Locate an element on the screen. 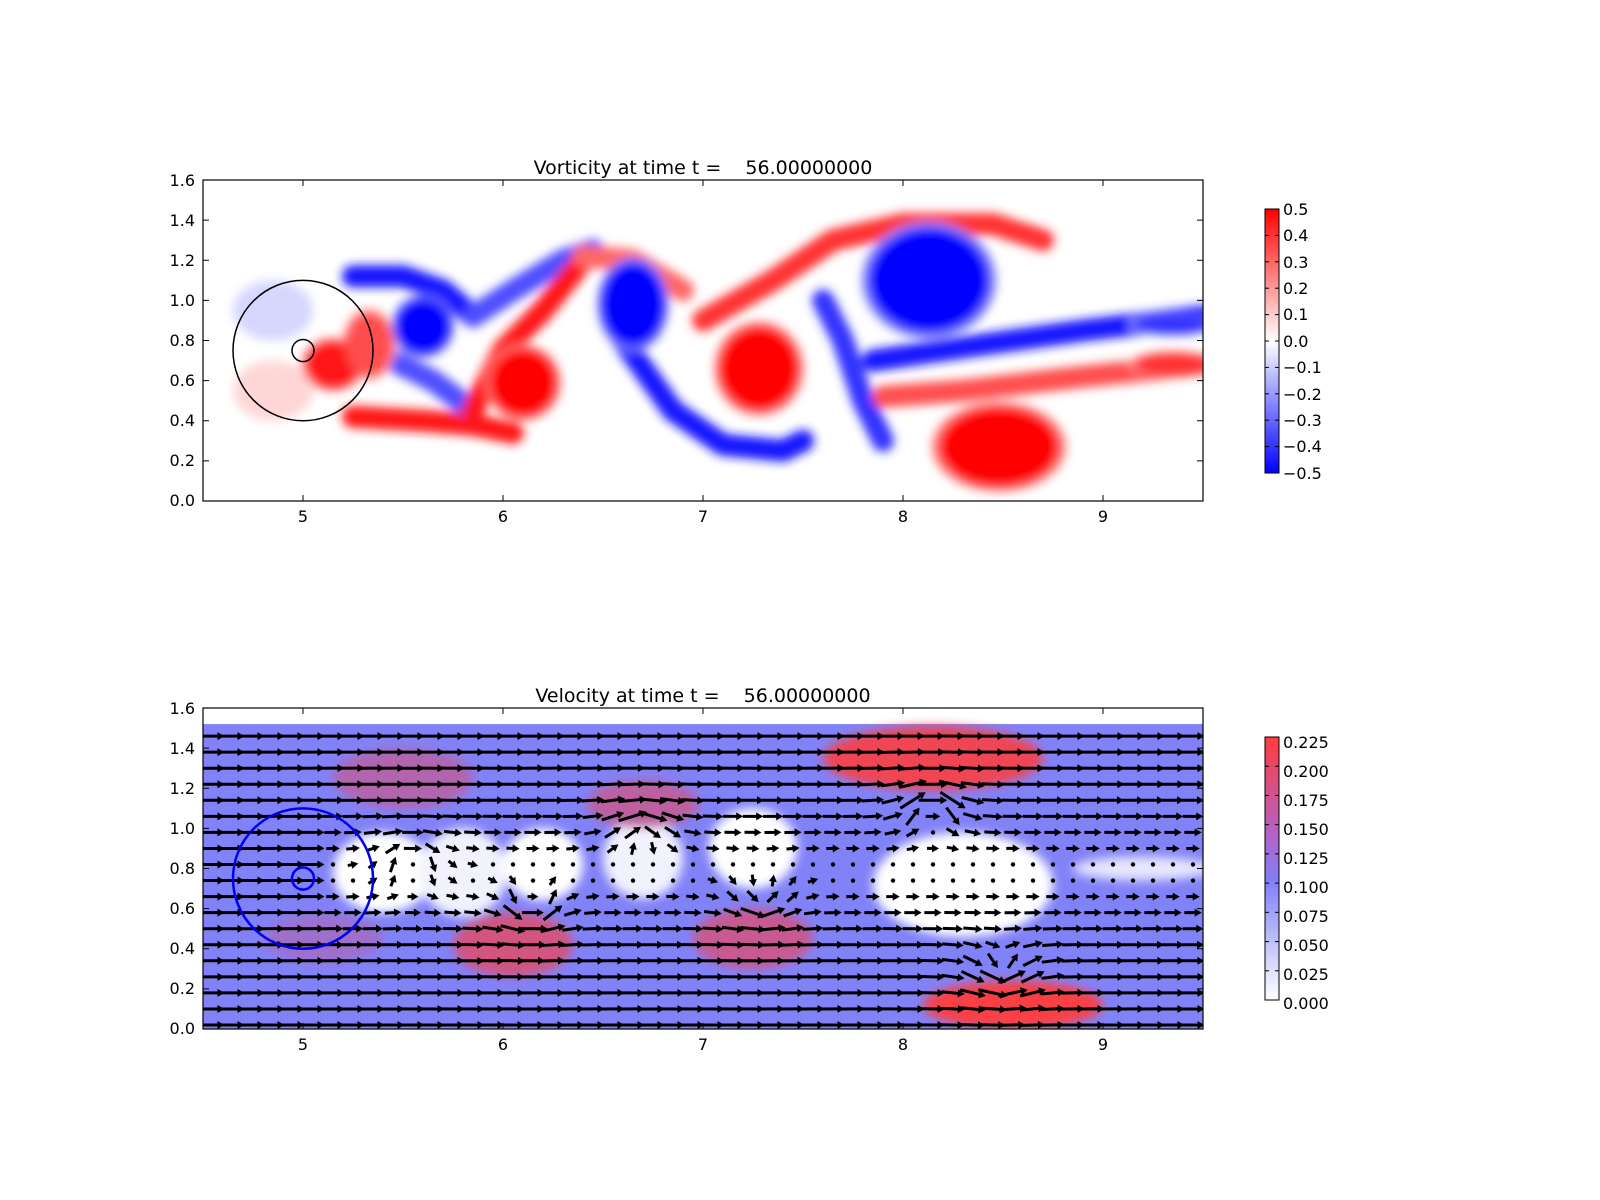 This screenshot has width=1600, height=1200. vorticity-x-tick-5: 5 is located at coordinates (303, 516).